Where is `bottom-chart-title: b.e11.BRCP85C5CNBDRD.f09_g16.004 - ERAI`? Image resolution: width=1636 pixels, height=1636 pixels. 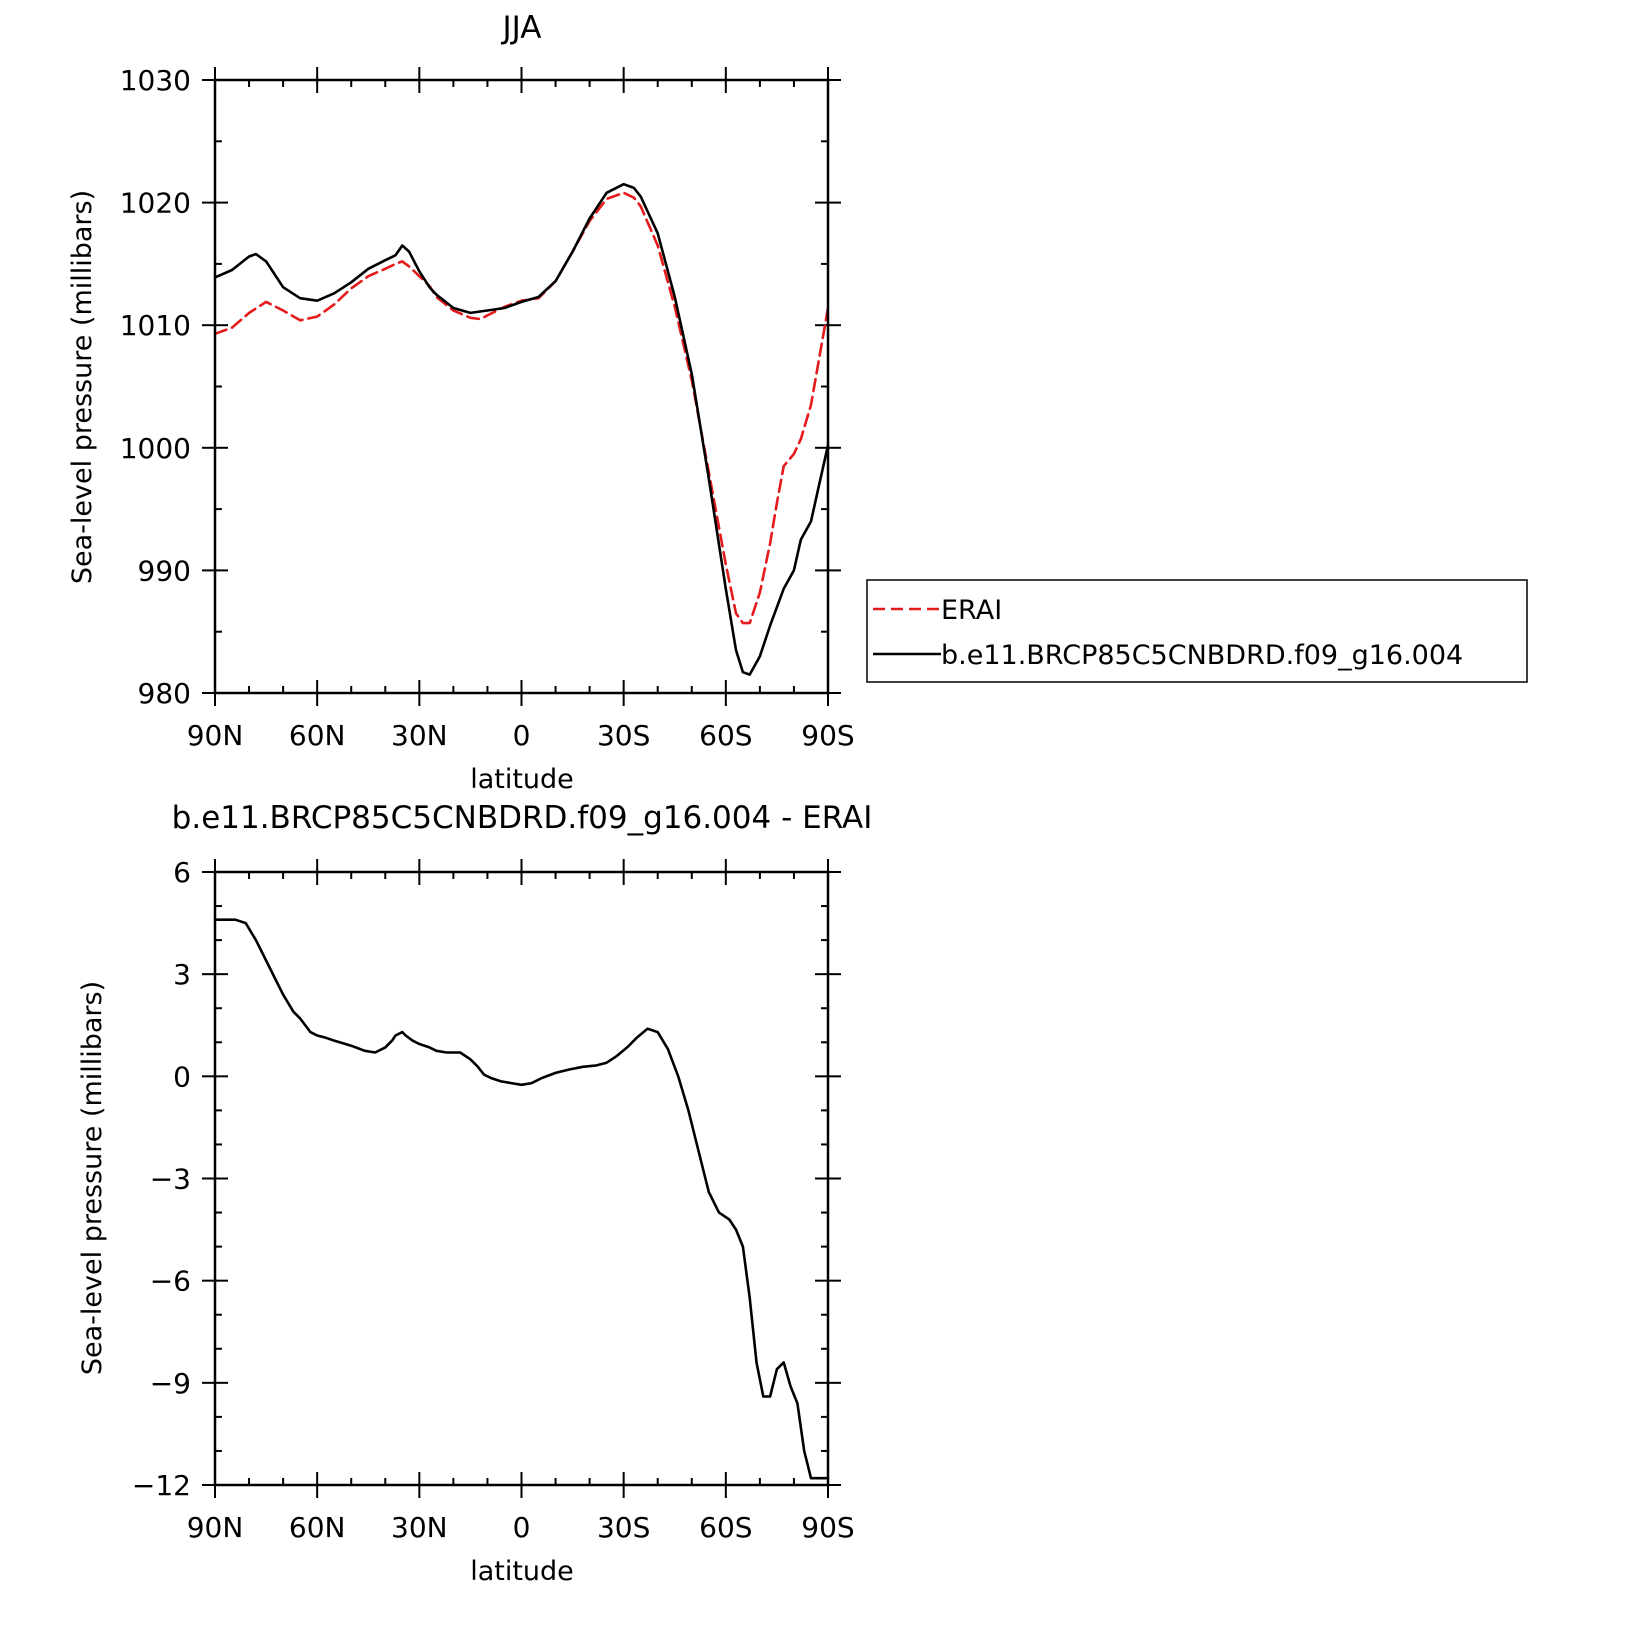 bottom-chart-title: b.e11.BRCP85C5CNBDRD.f09_g16.004 - ERAI is located at coordinates (522, 818).